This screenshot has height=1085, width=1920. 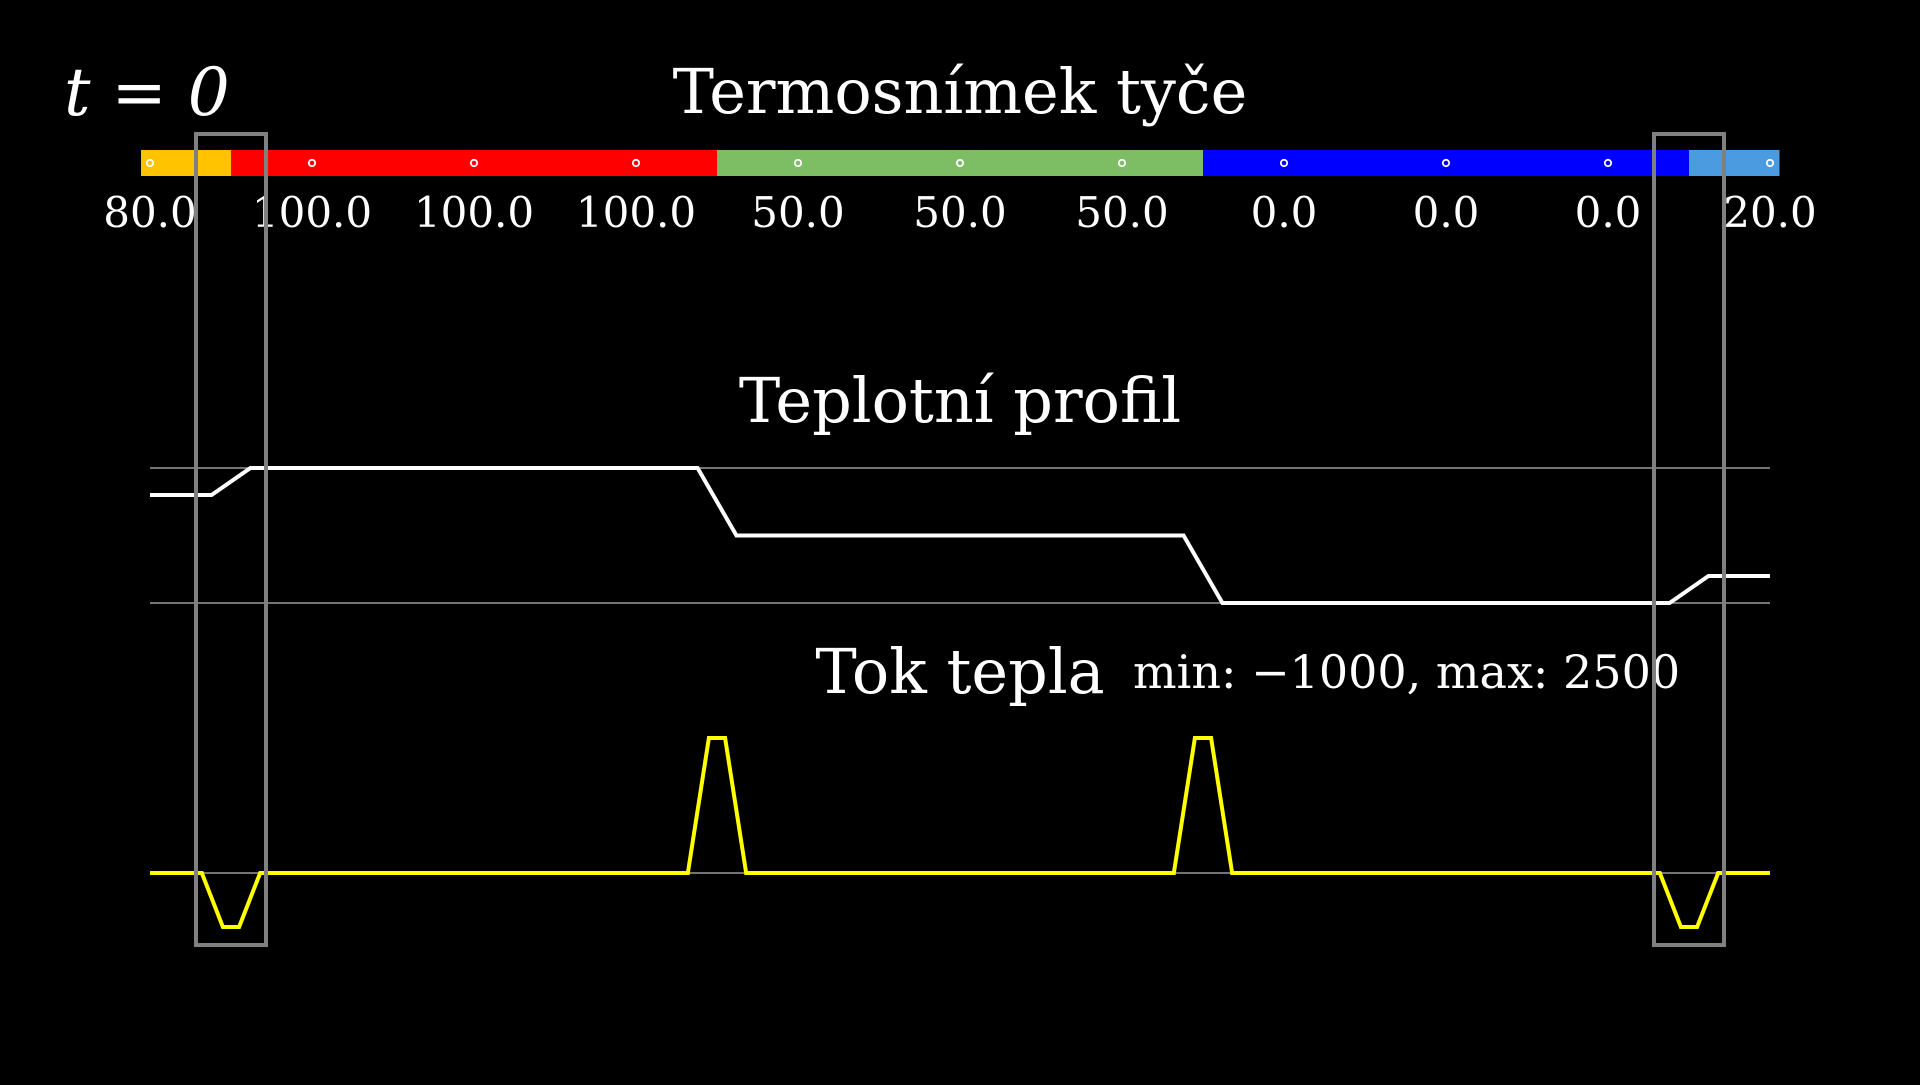 I want to click on thermal-image-title: Termosnímek tyče, so click(x=960, y=91).